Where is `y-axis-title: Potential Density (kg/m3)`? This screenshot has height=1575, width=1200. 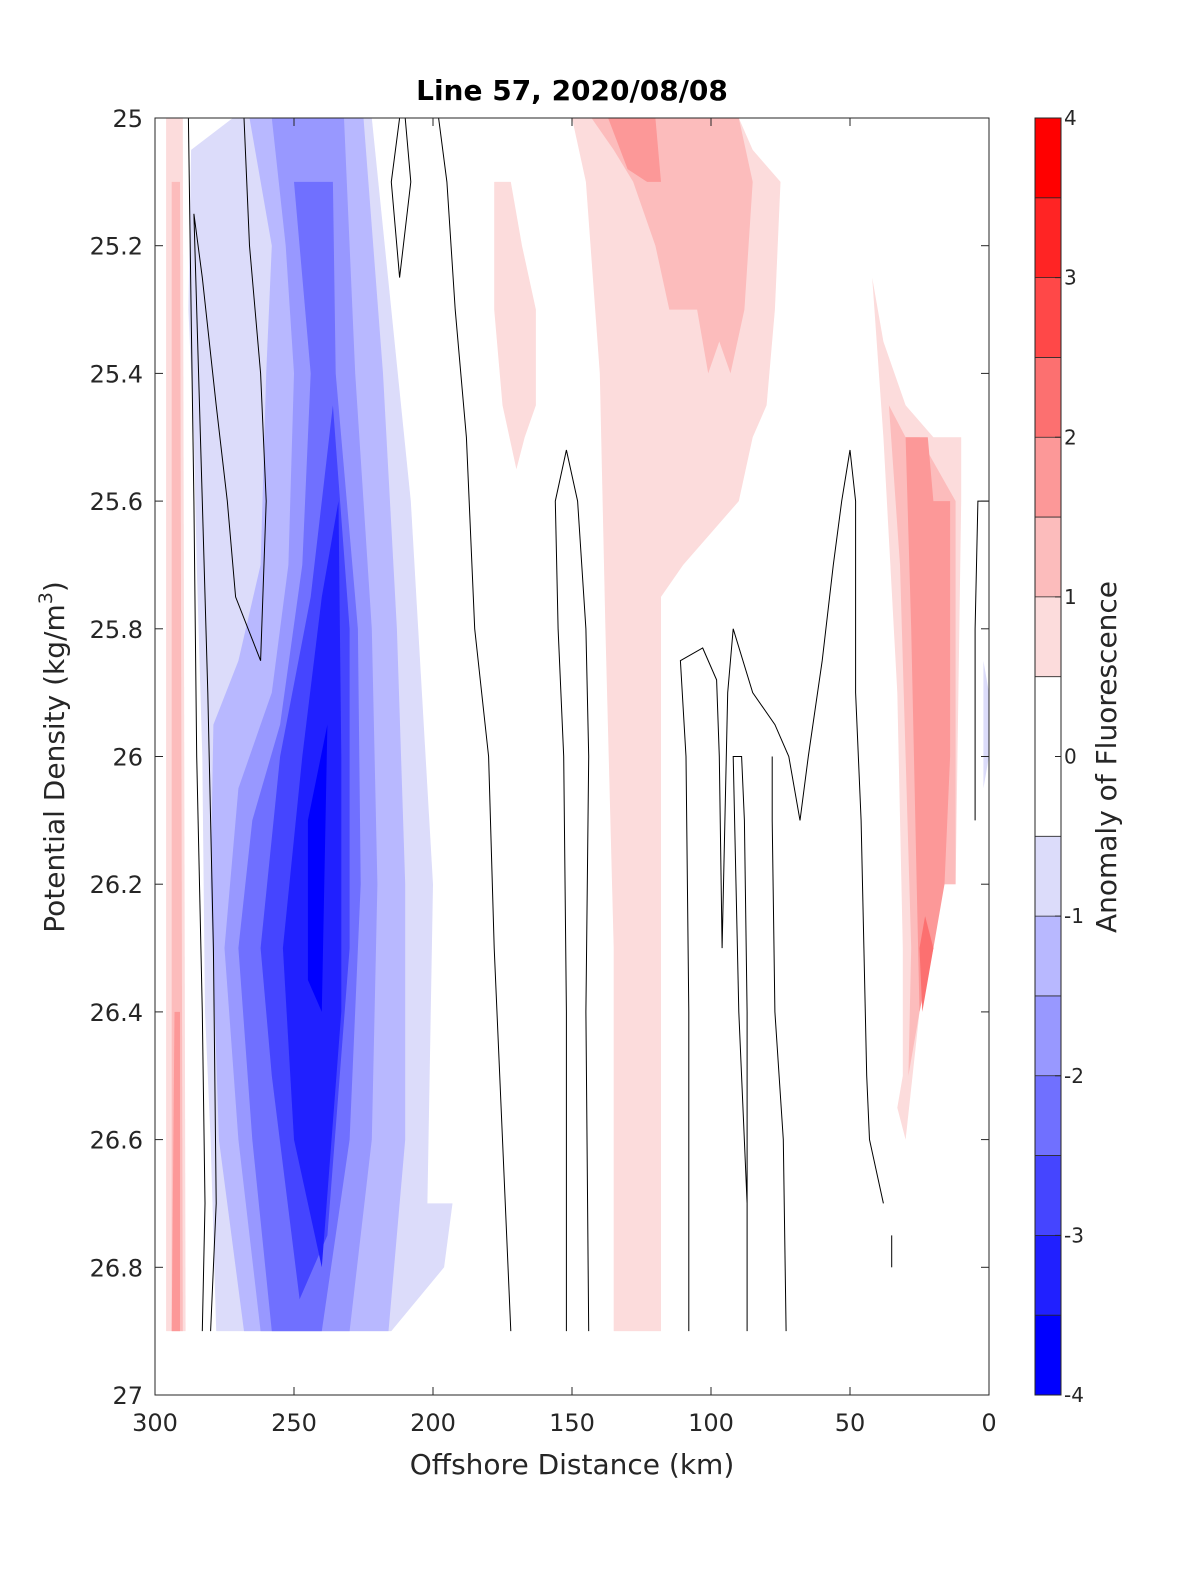
y-axis-title: Potential Density (kg/m3) is located at coordinates (53, 757).